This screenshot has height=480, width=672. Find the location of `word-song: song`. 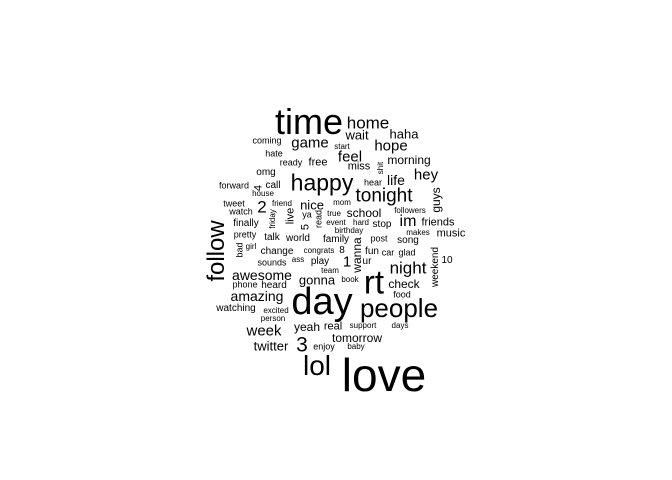

word-song: song is located at coordinates (408, 240).